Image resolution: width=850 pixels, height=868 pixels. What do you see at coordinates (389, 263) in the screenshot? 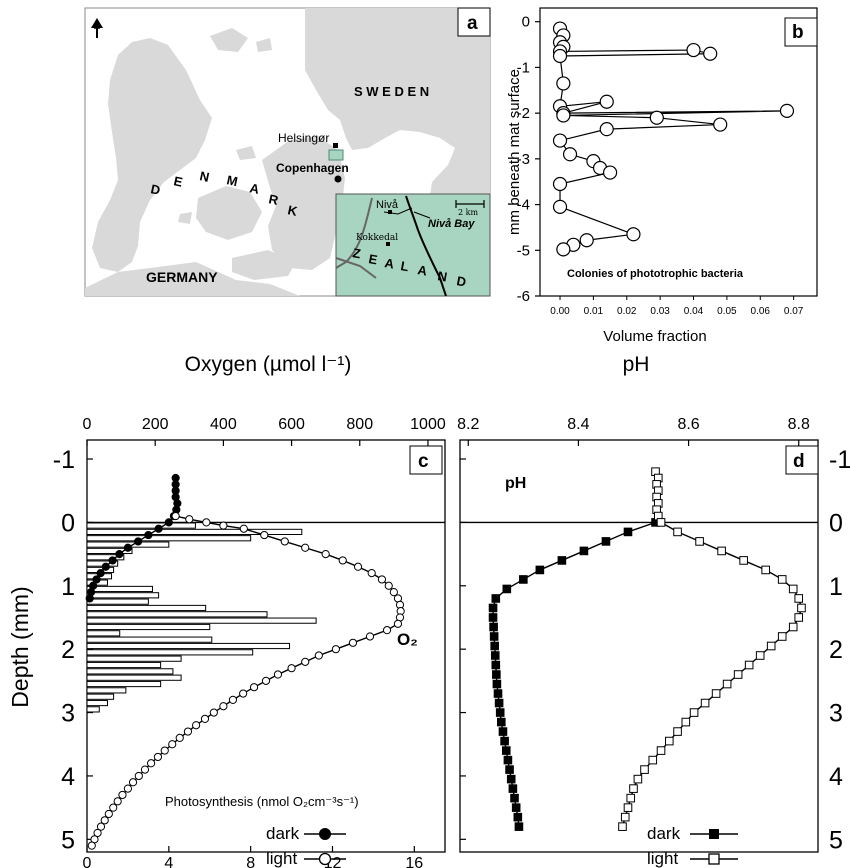
I see `zealand-letter: A` at bounding box center [389, 263].